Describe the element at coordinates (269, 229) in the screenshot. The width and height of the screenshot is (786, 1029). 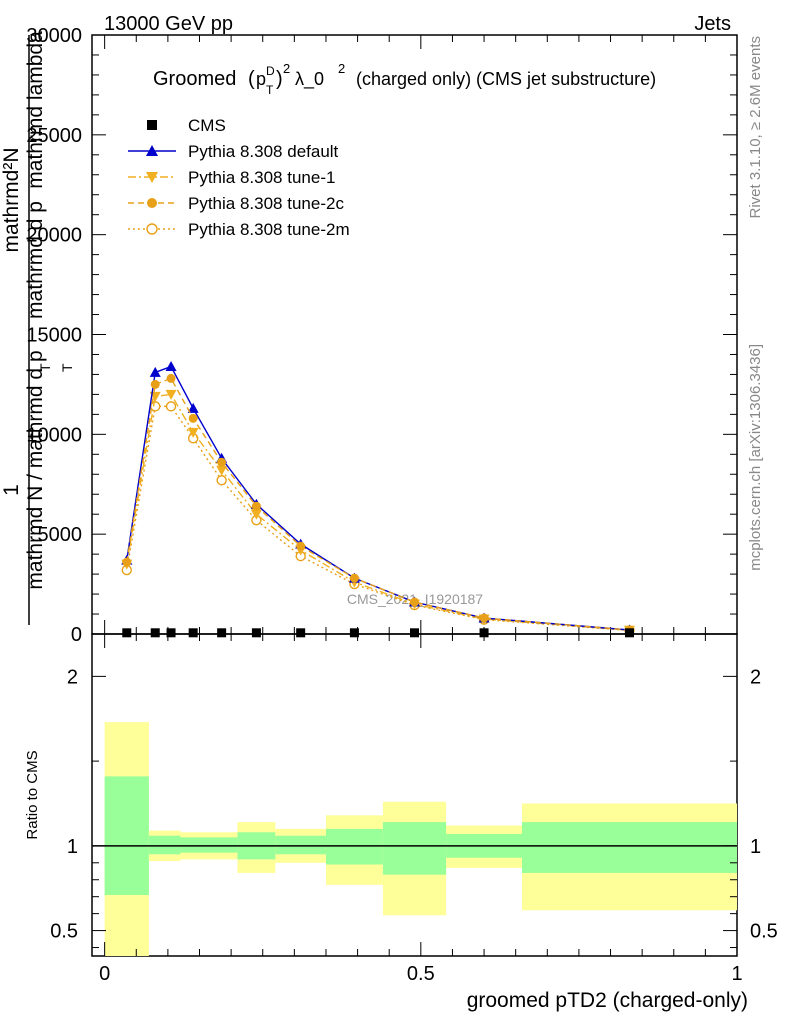
I see `legend-label: Pythia 8.308 tune-2m` at that location.